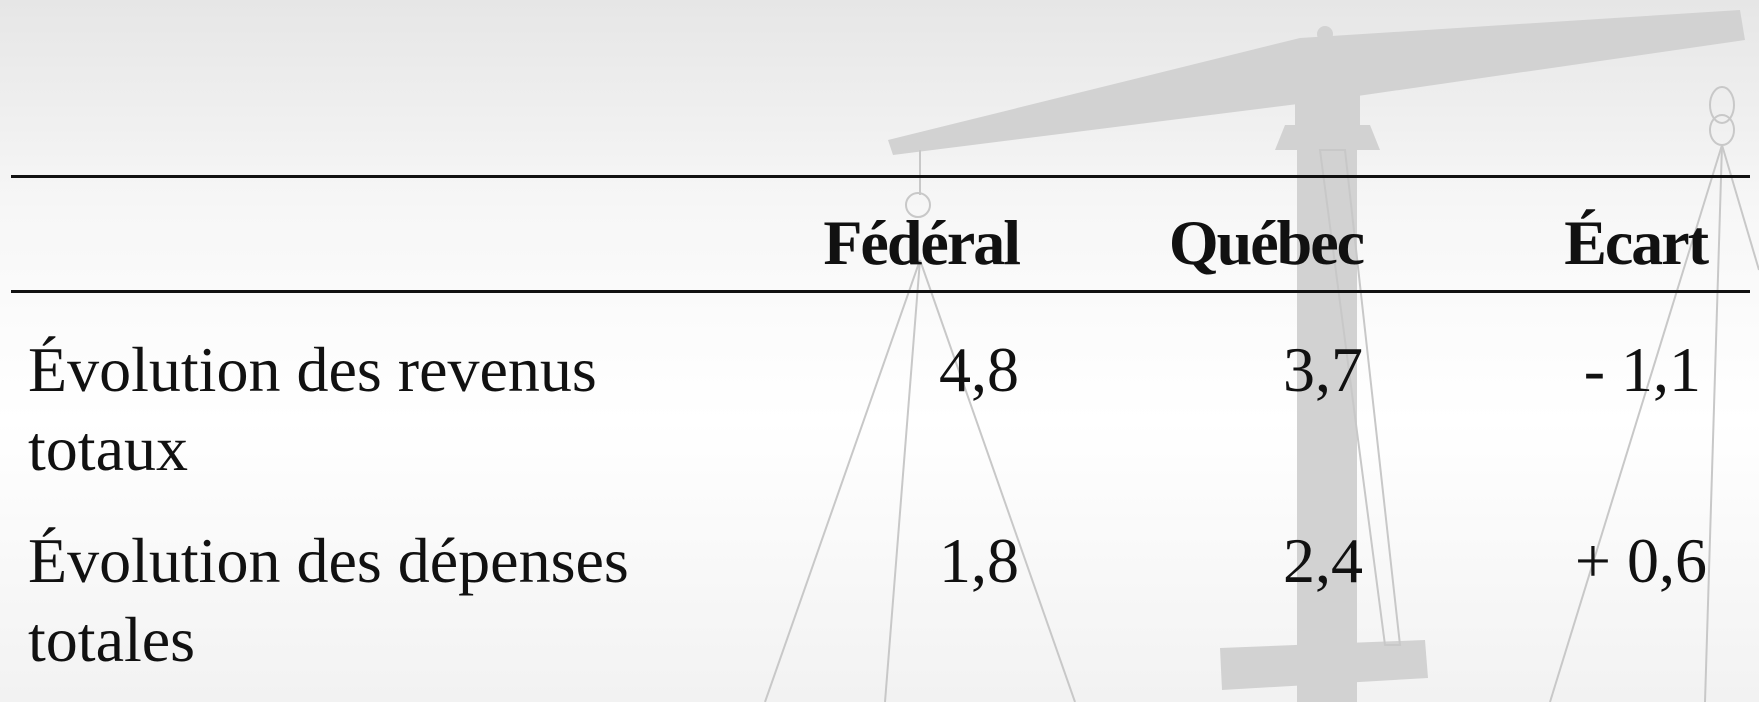  I want to click on table-header-rule, so click(880, 291).